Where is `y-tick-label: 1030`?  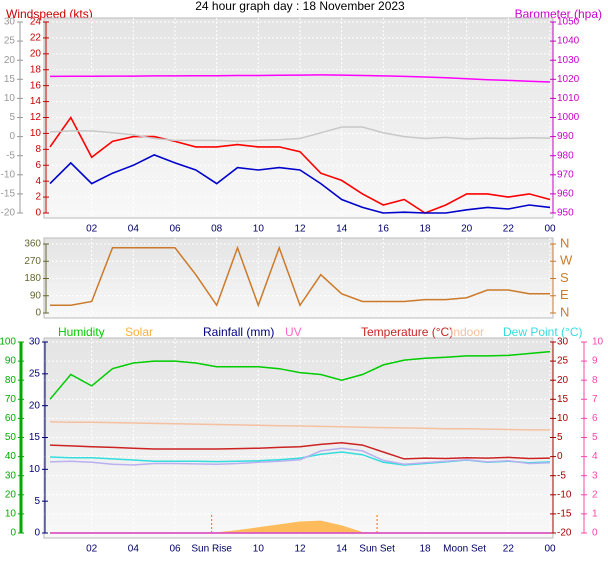
y-tick-label: 1030 is located at coordinates (568, 60).